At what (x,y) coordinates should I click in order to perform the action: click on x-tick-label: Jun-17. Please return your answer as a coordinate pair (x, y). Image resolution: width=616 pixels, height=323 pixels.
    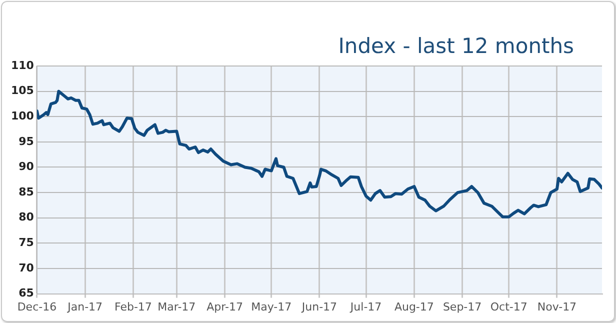
    Looking at the image, I should click on (319, 307).